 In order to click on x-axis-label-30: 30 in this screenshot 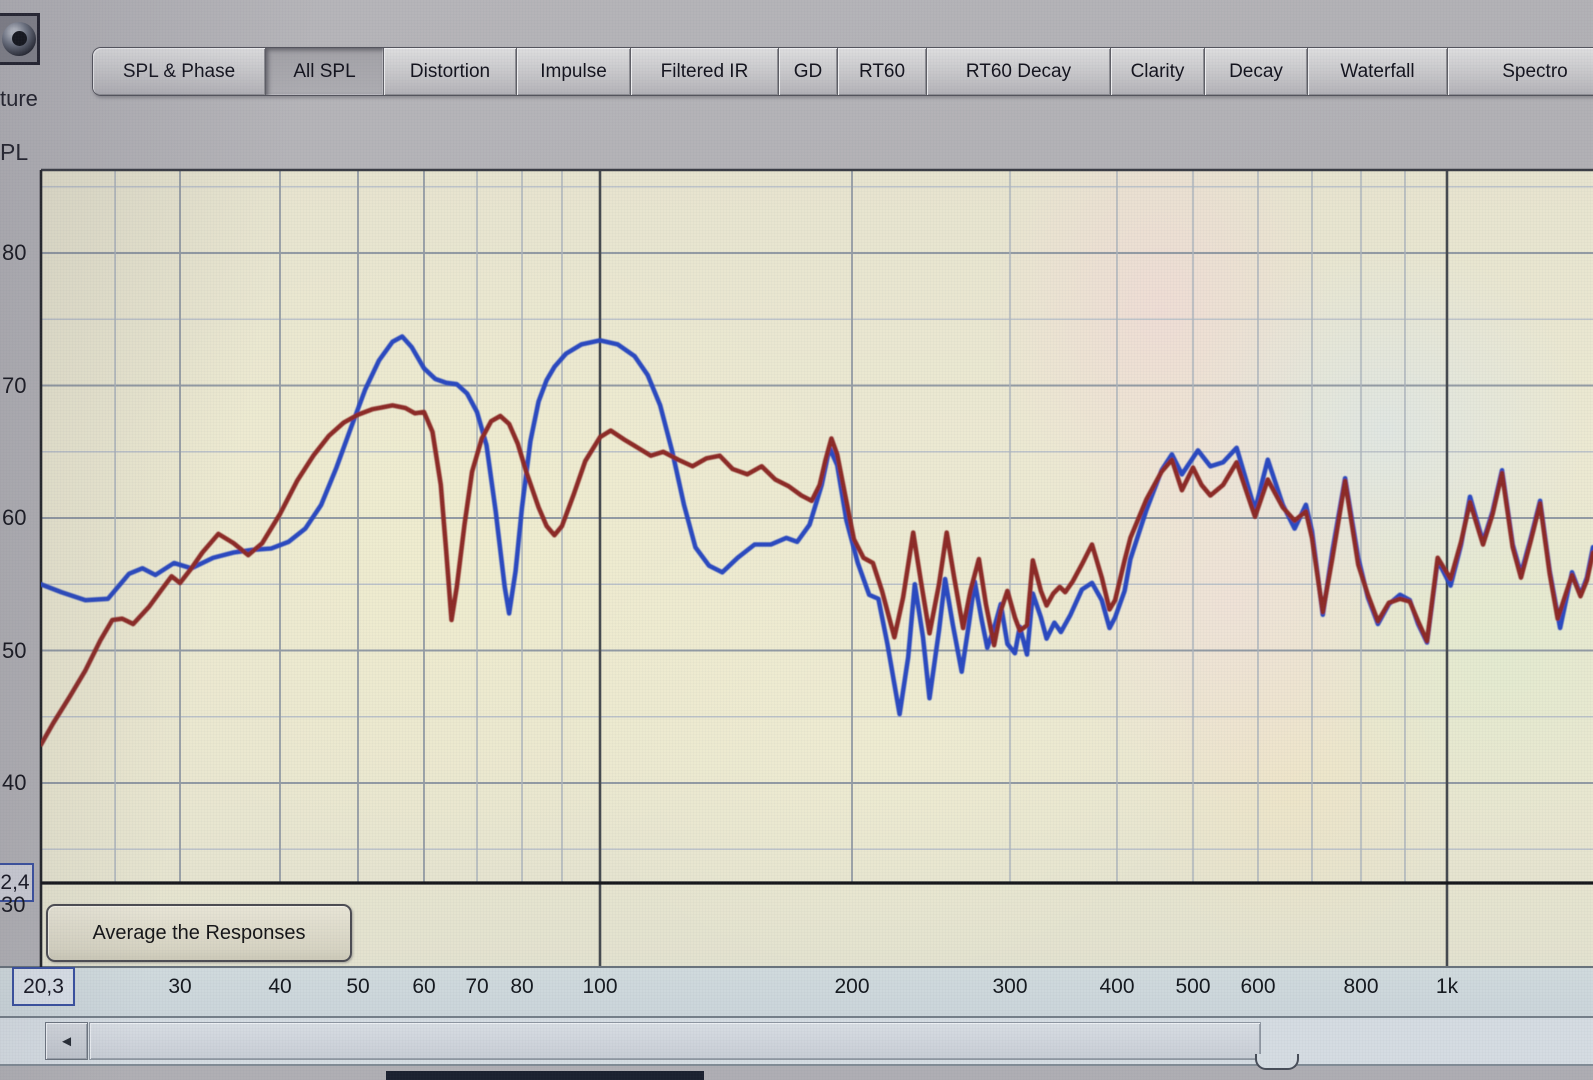, I will do `click(180, 986)`.